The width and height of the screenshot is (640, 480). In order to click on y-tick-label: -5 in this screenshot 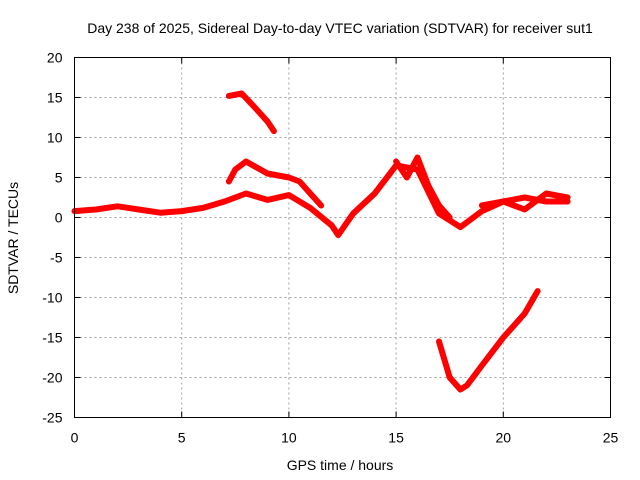, I will do `click(56, 258)`.